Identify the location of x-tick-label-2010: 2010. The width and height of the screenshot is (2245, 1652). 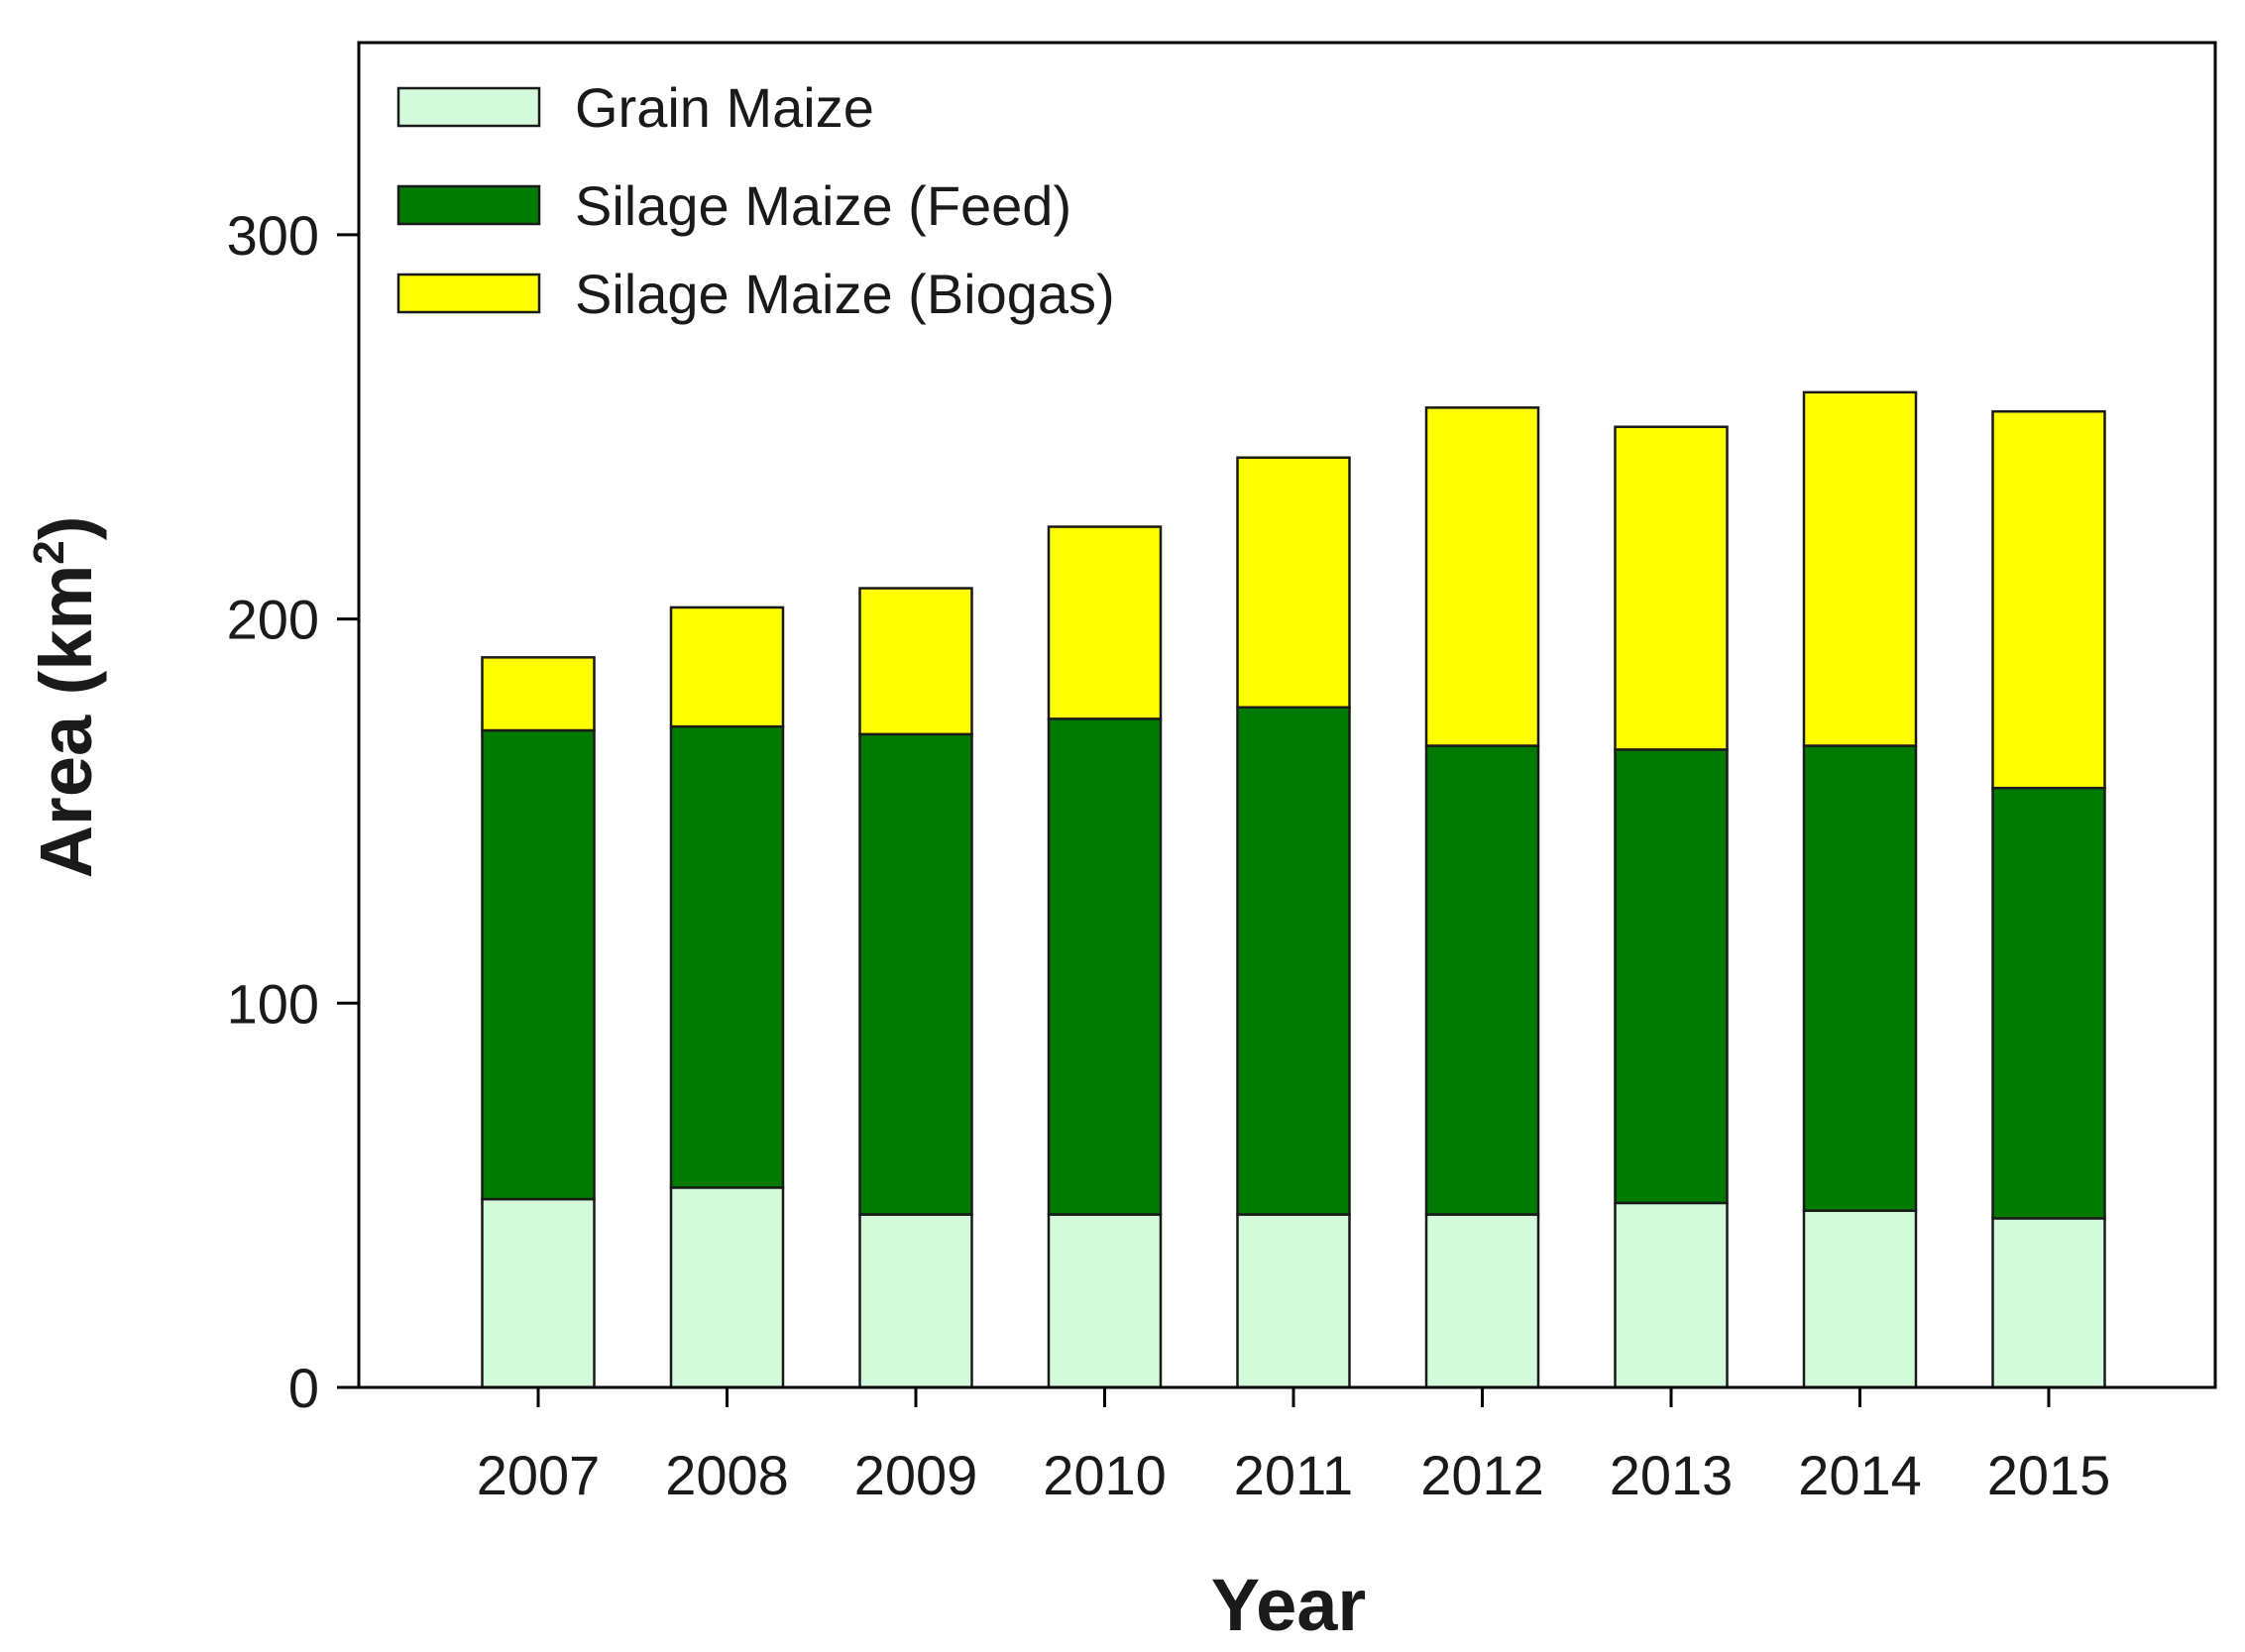
(1105, 1475).